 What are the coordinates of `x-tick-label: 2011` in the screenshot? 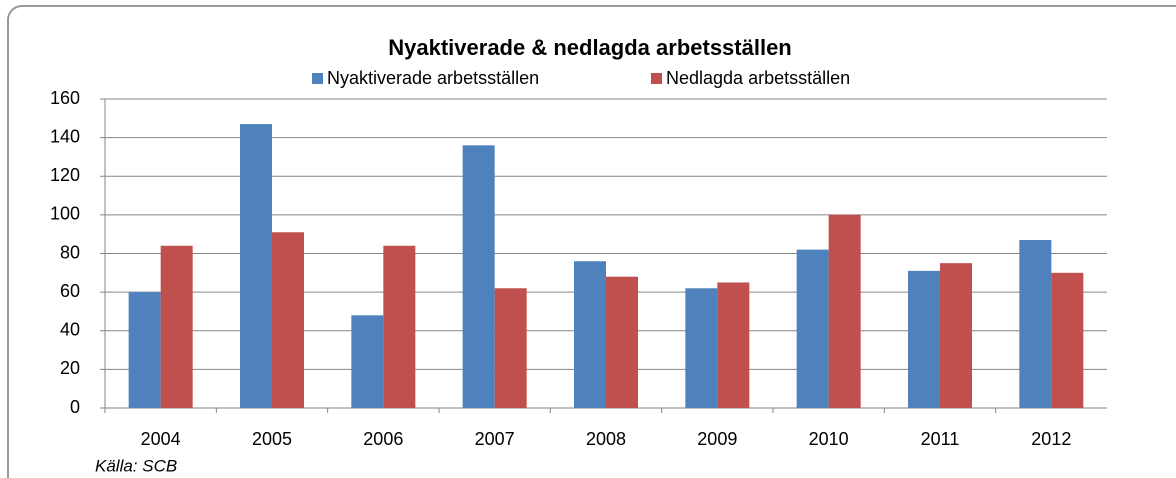 It's located at (940, 439).